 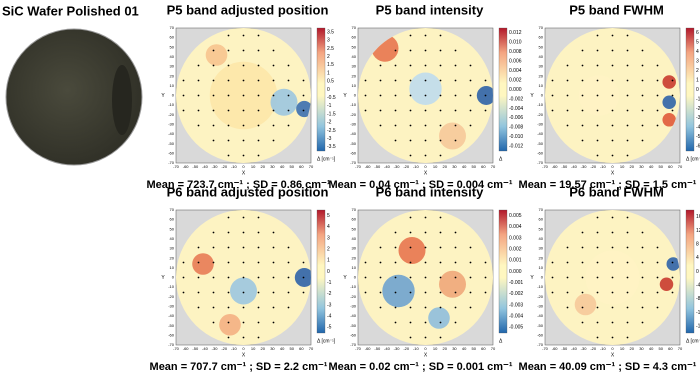 What do you see at coordinates (501, 159) in the screenshot?
I see `colorbar-label: Δ` at bounding box center [501, 159].